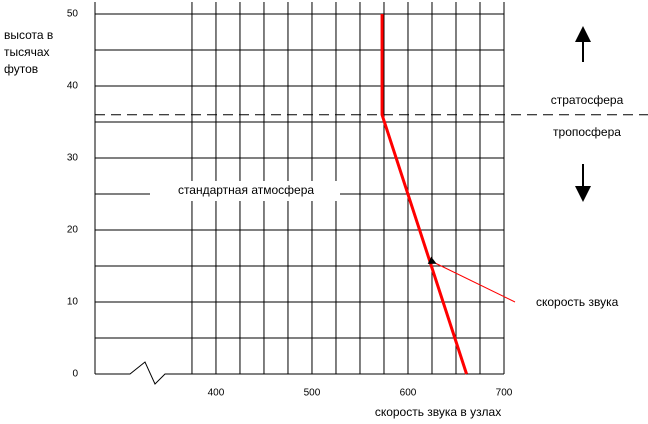 The height and width of the screenshot is (424, 648). I want to click on label-background, so click(245, 191).